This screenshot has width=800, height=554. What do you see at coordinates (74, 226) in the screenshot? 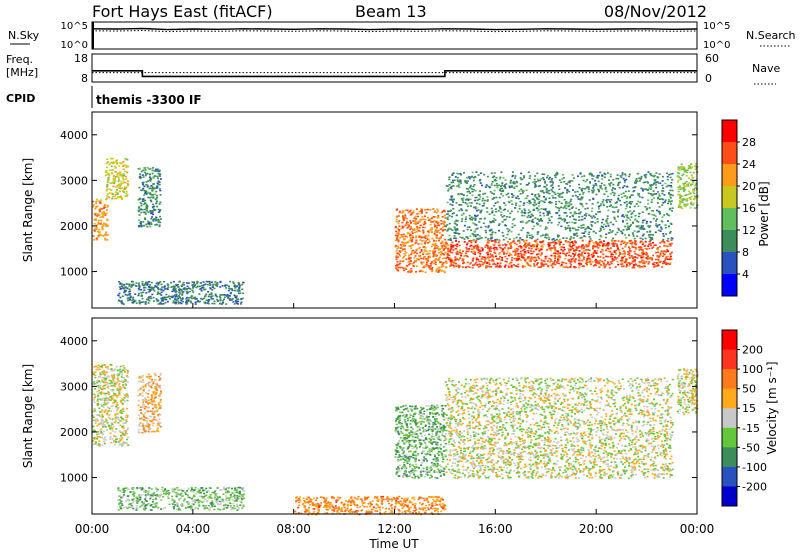
I see `y-tick-label: 2000` at bounding box center [74, 226].